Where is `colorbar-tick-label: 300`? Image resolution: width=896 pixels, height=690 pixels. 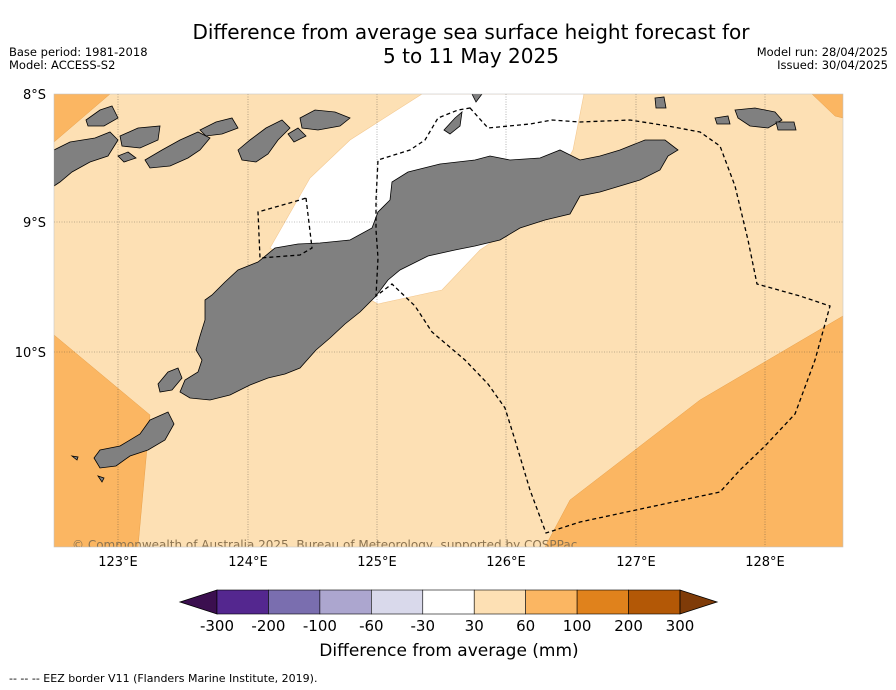 colorbar-tick-label: 300 is located at coordinates (680, 626).